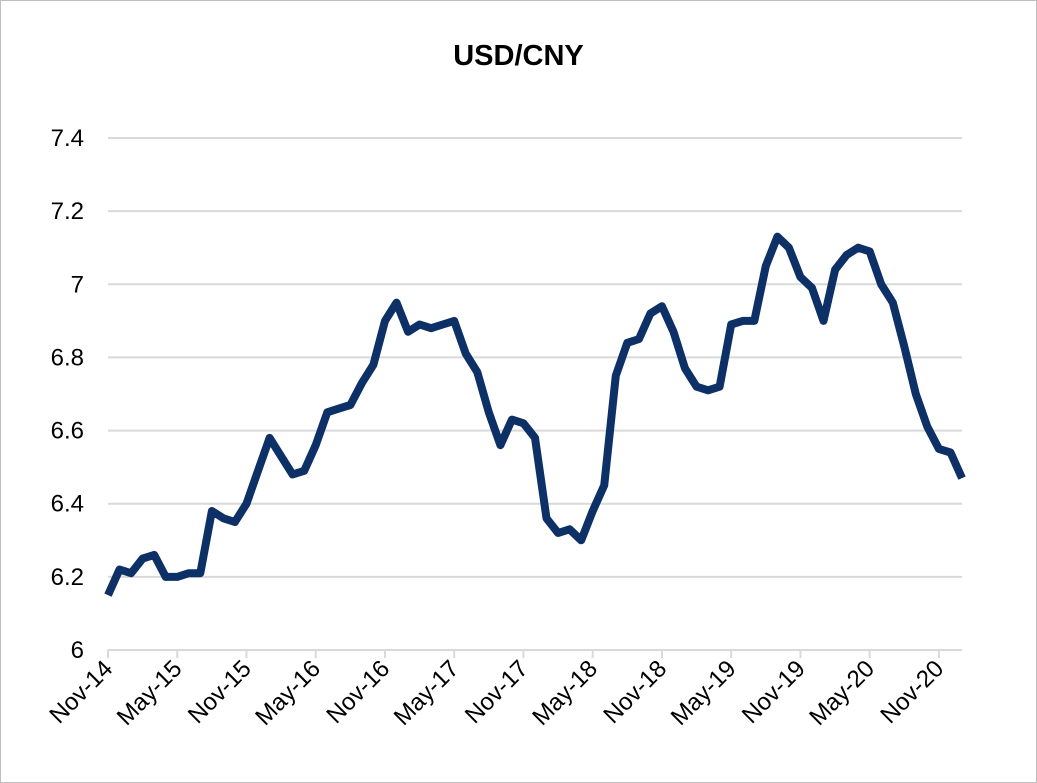 The width and height of the screenshot is (1037, 783). What do you see at coordinates (150, 693) in the screenshot?
I see `x-tick-label: May-15` at bounding box center [150, 693].